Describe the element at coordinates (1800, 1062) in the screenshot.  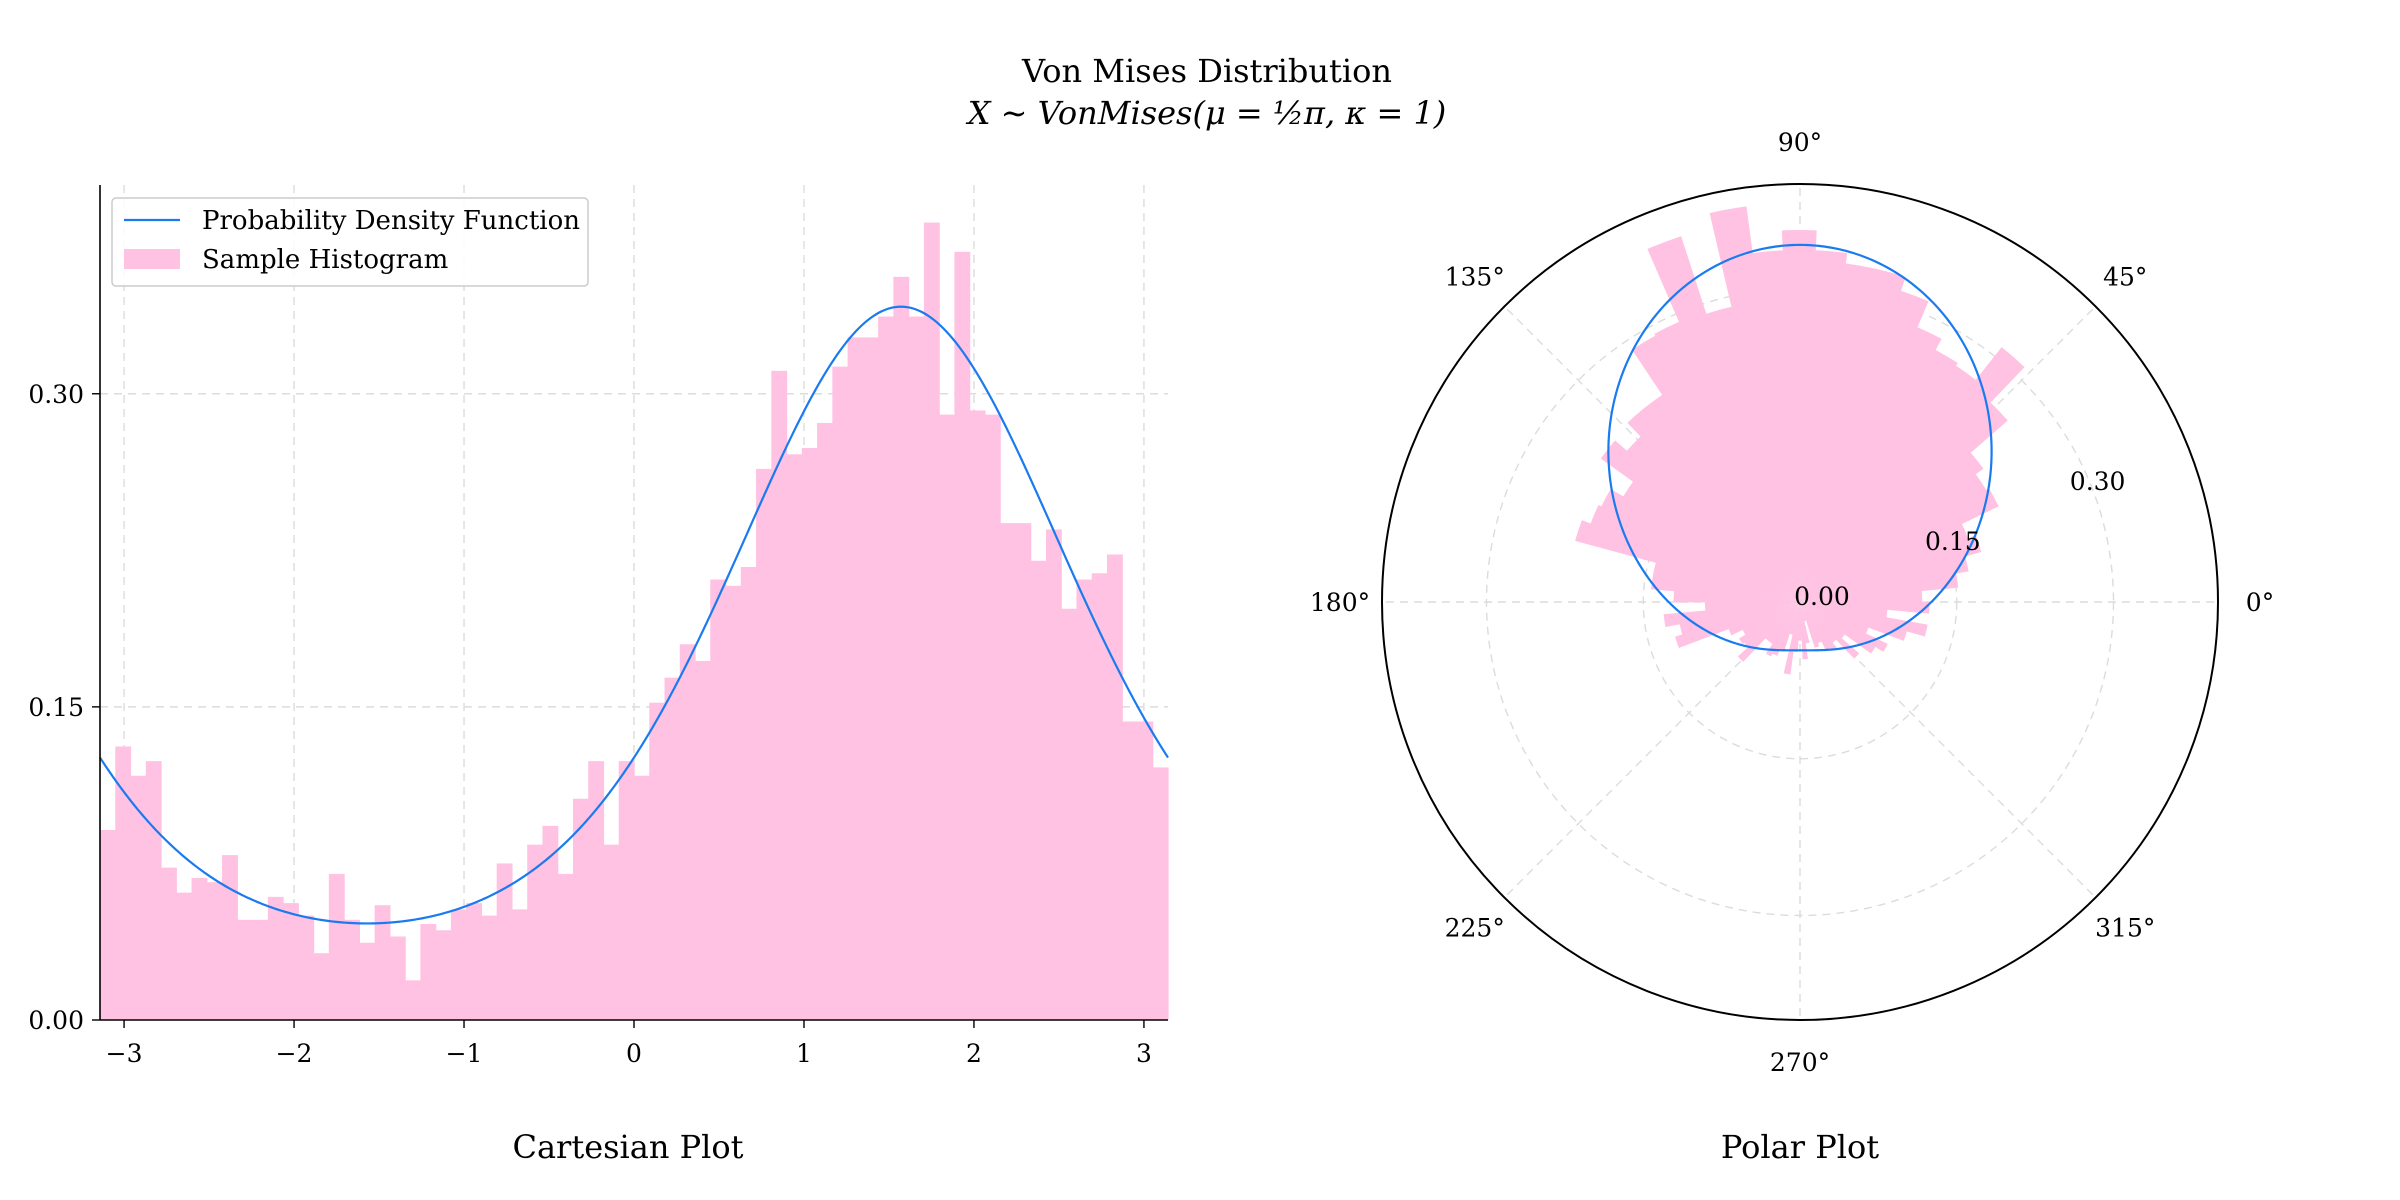
I see `polar-angle-label: 270°` at that location.